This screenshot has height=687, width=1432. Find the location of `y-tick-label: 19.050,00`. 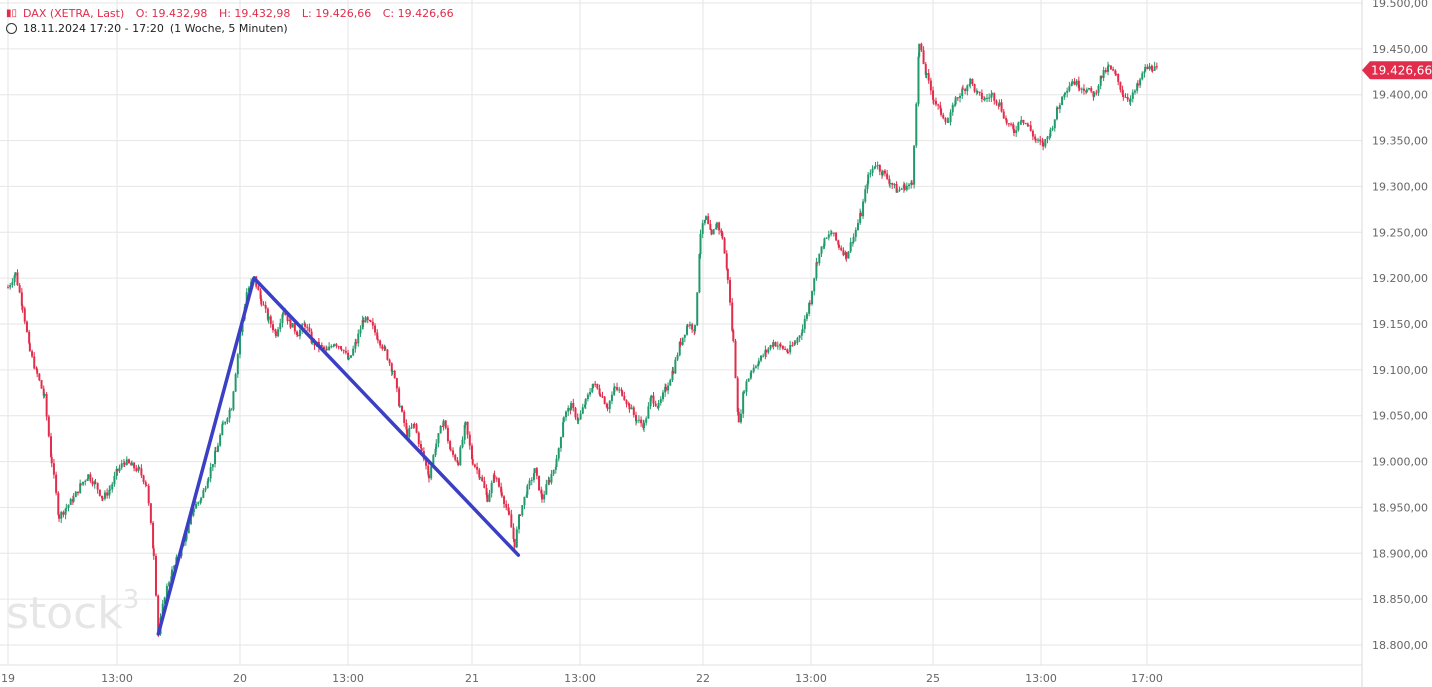

y-tick-label: 19.050,00 is located at coordinates (1400, 416).